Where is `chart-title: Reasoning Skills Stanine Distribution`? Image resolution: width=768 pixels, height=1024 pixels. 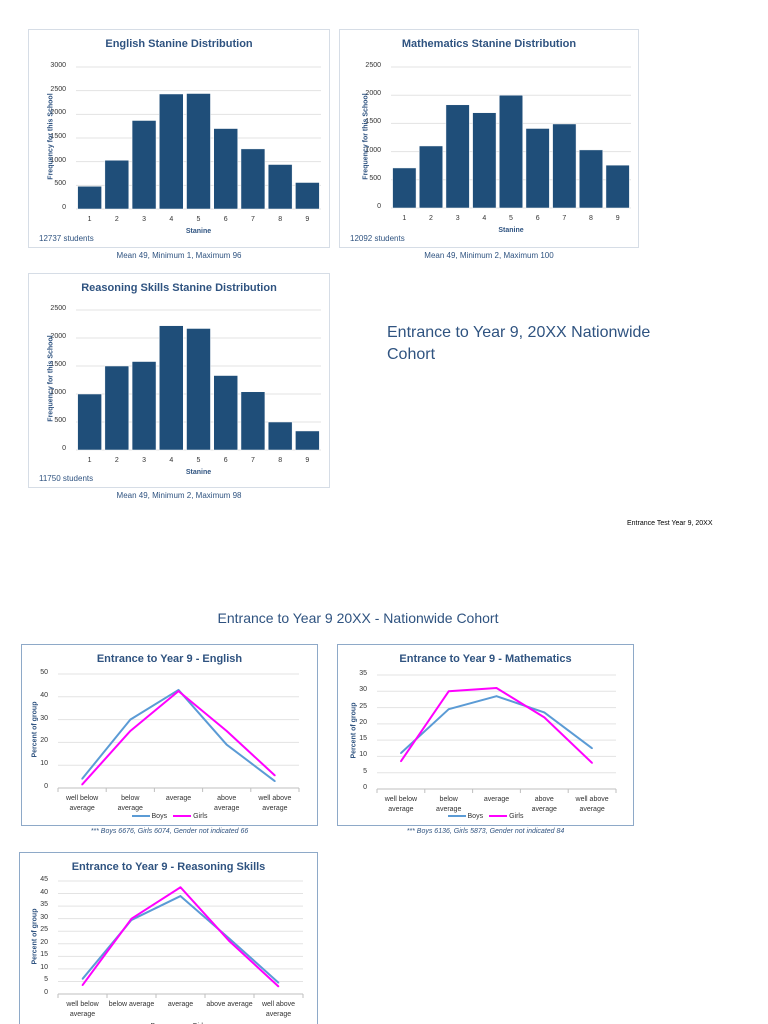 chart-title: Reasoning Skills Stanine Distribution is located at coordinates (179, 288).